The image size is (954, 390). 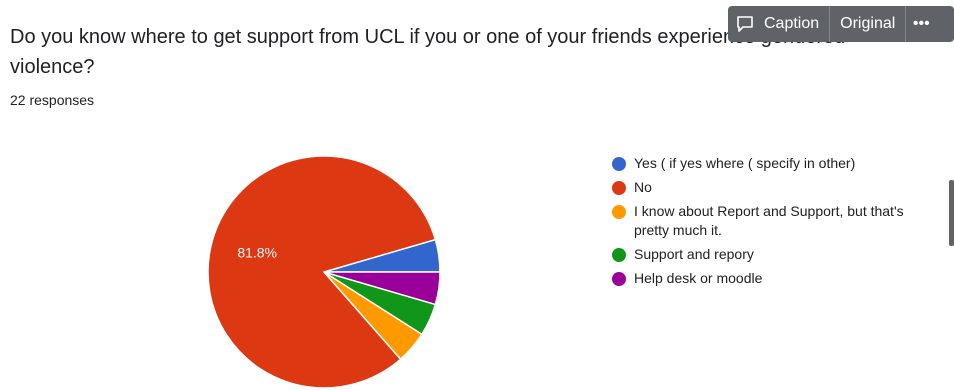 What do you see at coordinates (951, 213) in the screenshot?
I see `scrollbar` at bounding box center [951, 213].